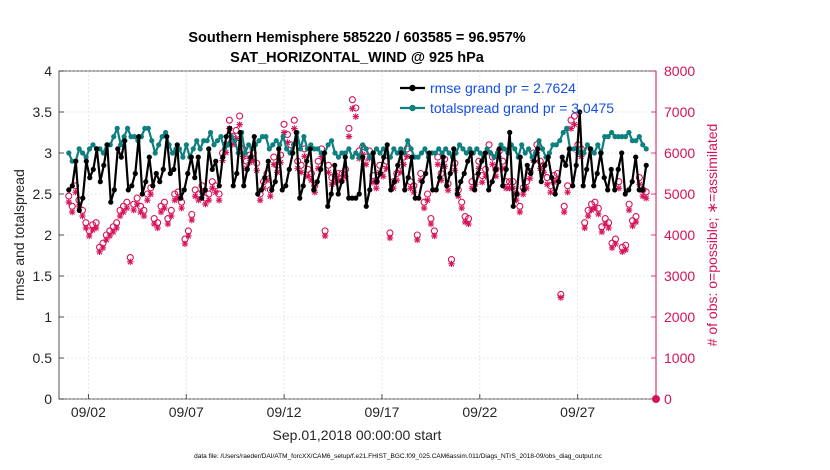 Image resolution: width=830 pixels, height=470 pixels. I want to click on y-left-tick-label: 3.5, so click(43, 112).